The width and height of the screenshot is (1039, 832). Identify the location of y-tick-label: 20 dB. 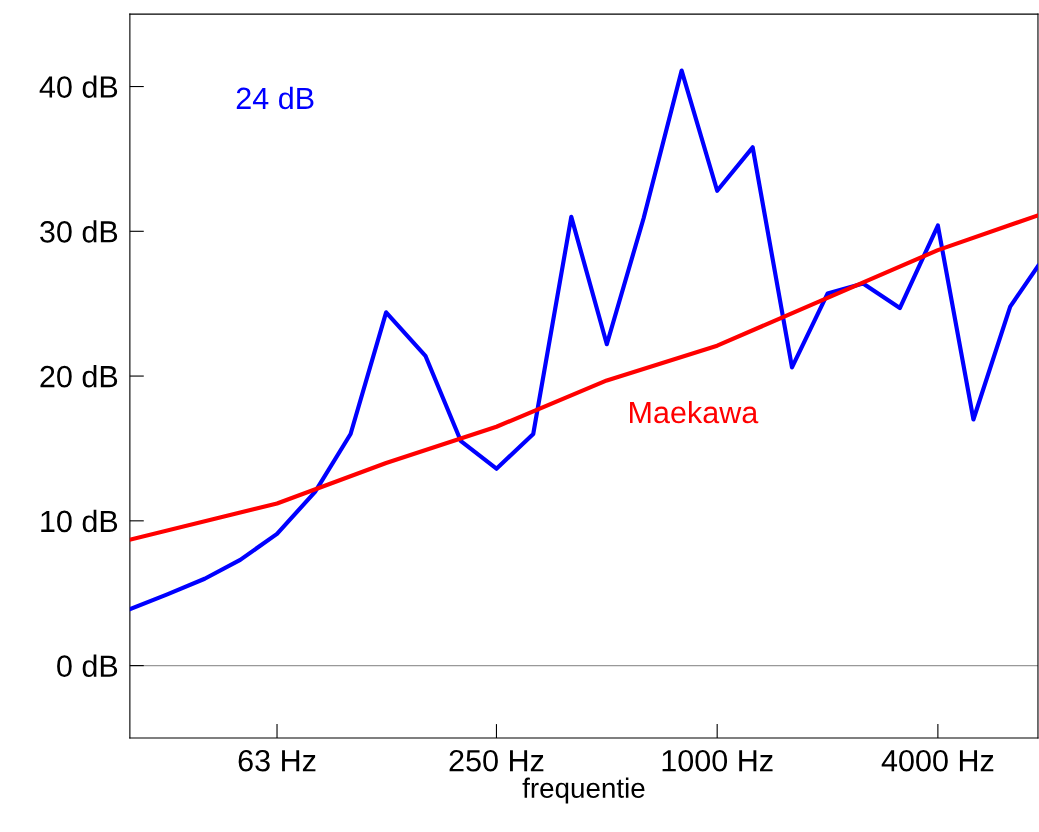
(79, 376).